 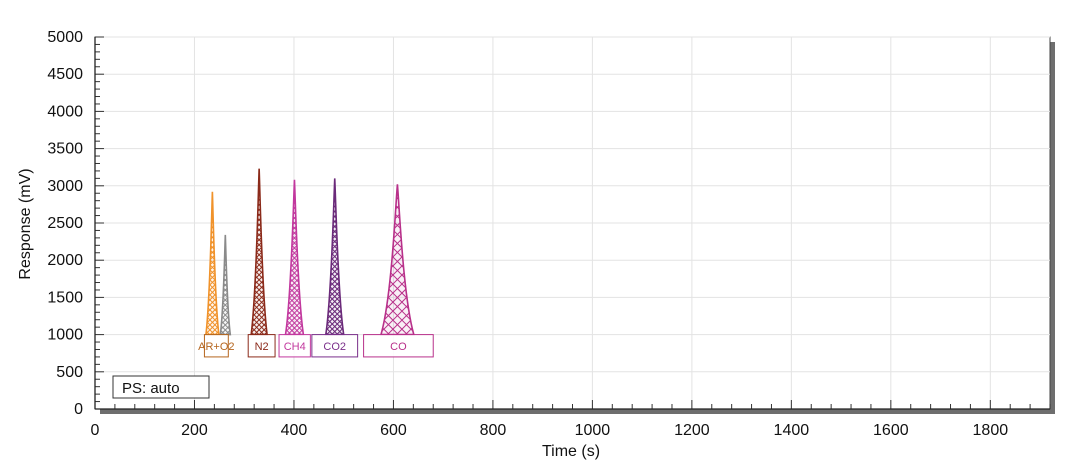 I want to click on y-tick-label: 3500, so click(x=65, y=149).